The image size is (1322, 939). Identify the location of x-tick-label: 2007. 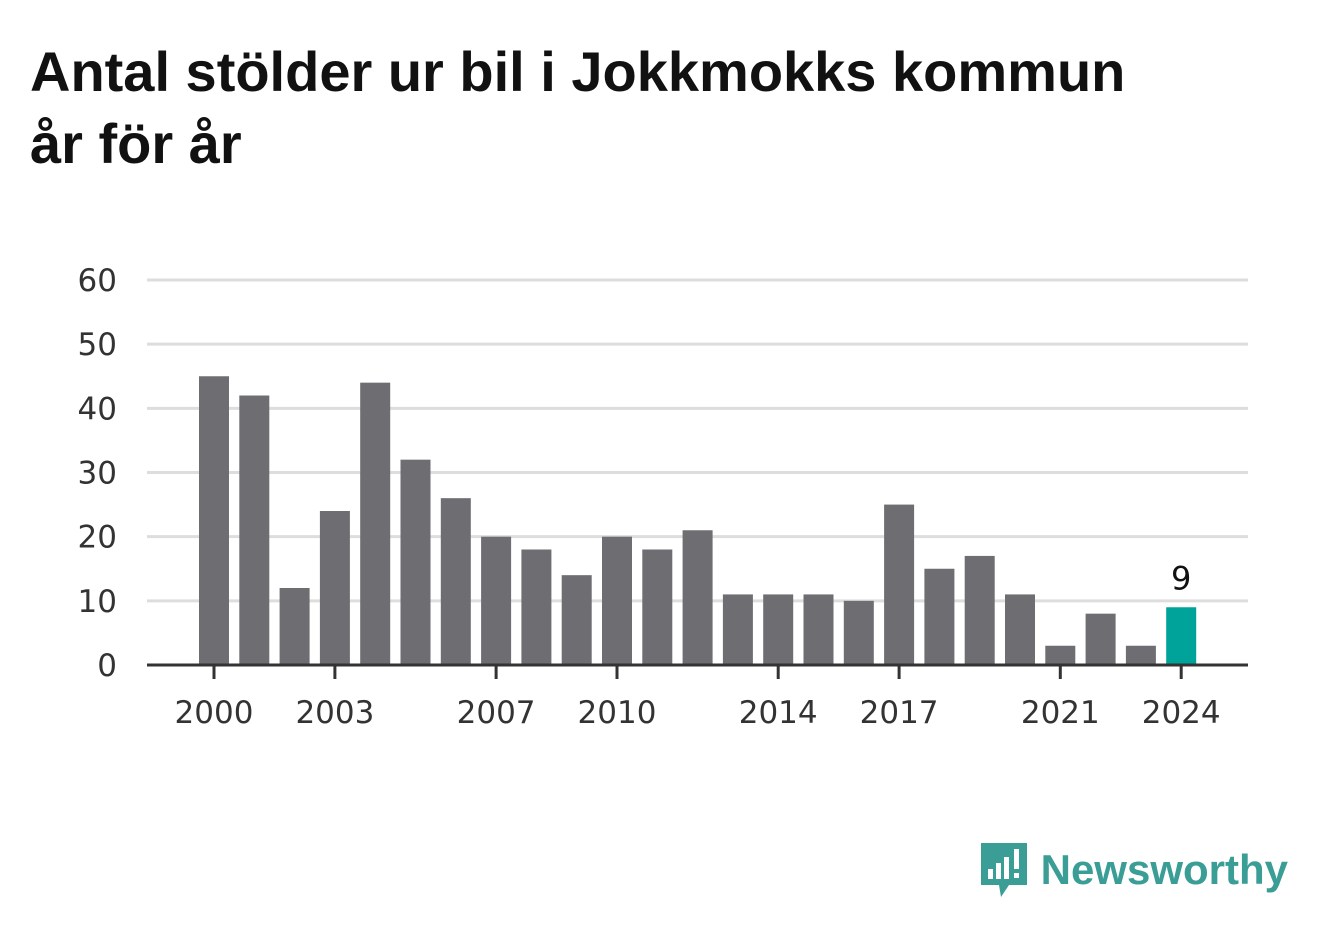
(496, 713).